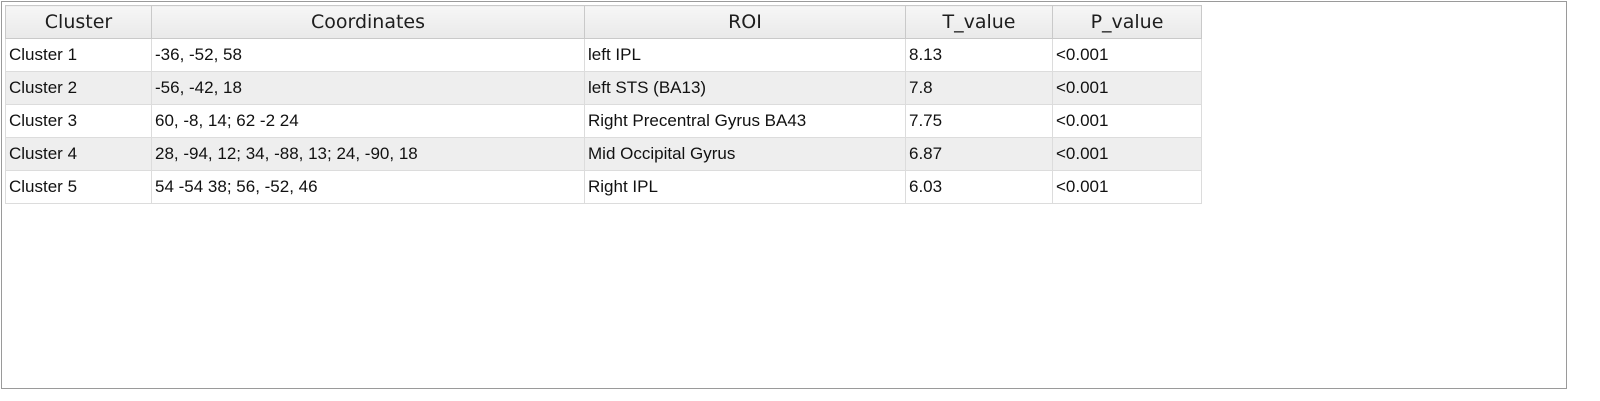 The width and height of the screenshot is (1600, 401). What do you see at coordinates (78, 187) in the screenshot?
I see `cell-cluster: Cluster 5` at bounding box center [78, 187].